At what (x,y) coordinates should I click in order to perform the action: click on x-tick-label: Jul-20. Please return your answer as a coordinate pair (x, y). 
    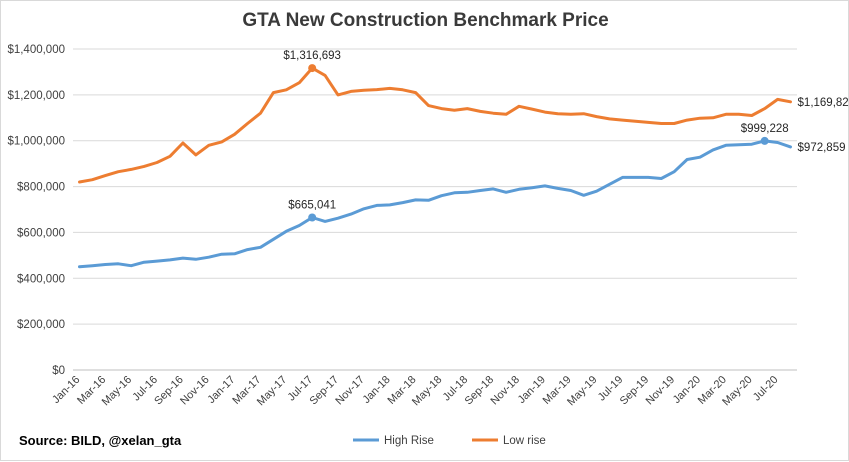
    Looking at the image, I should click on (766, 389).